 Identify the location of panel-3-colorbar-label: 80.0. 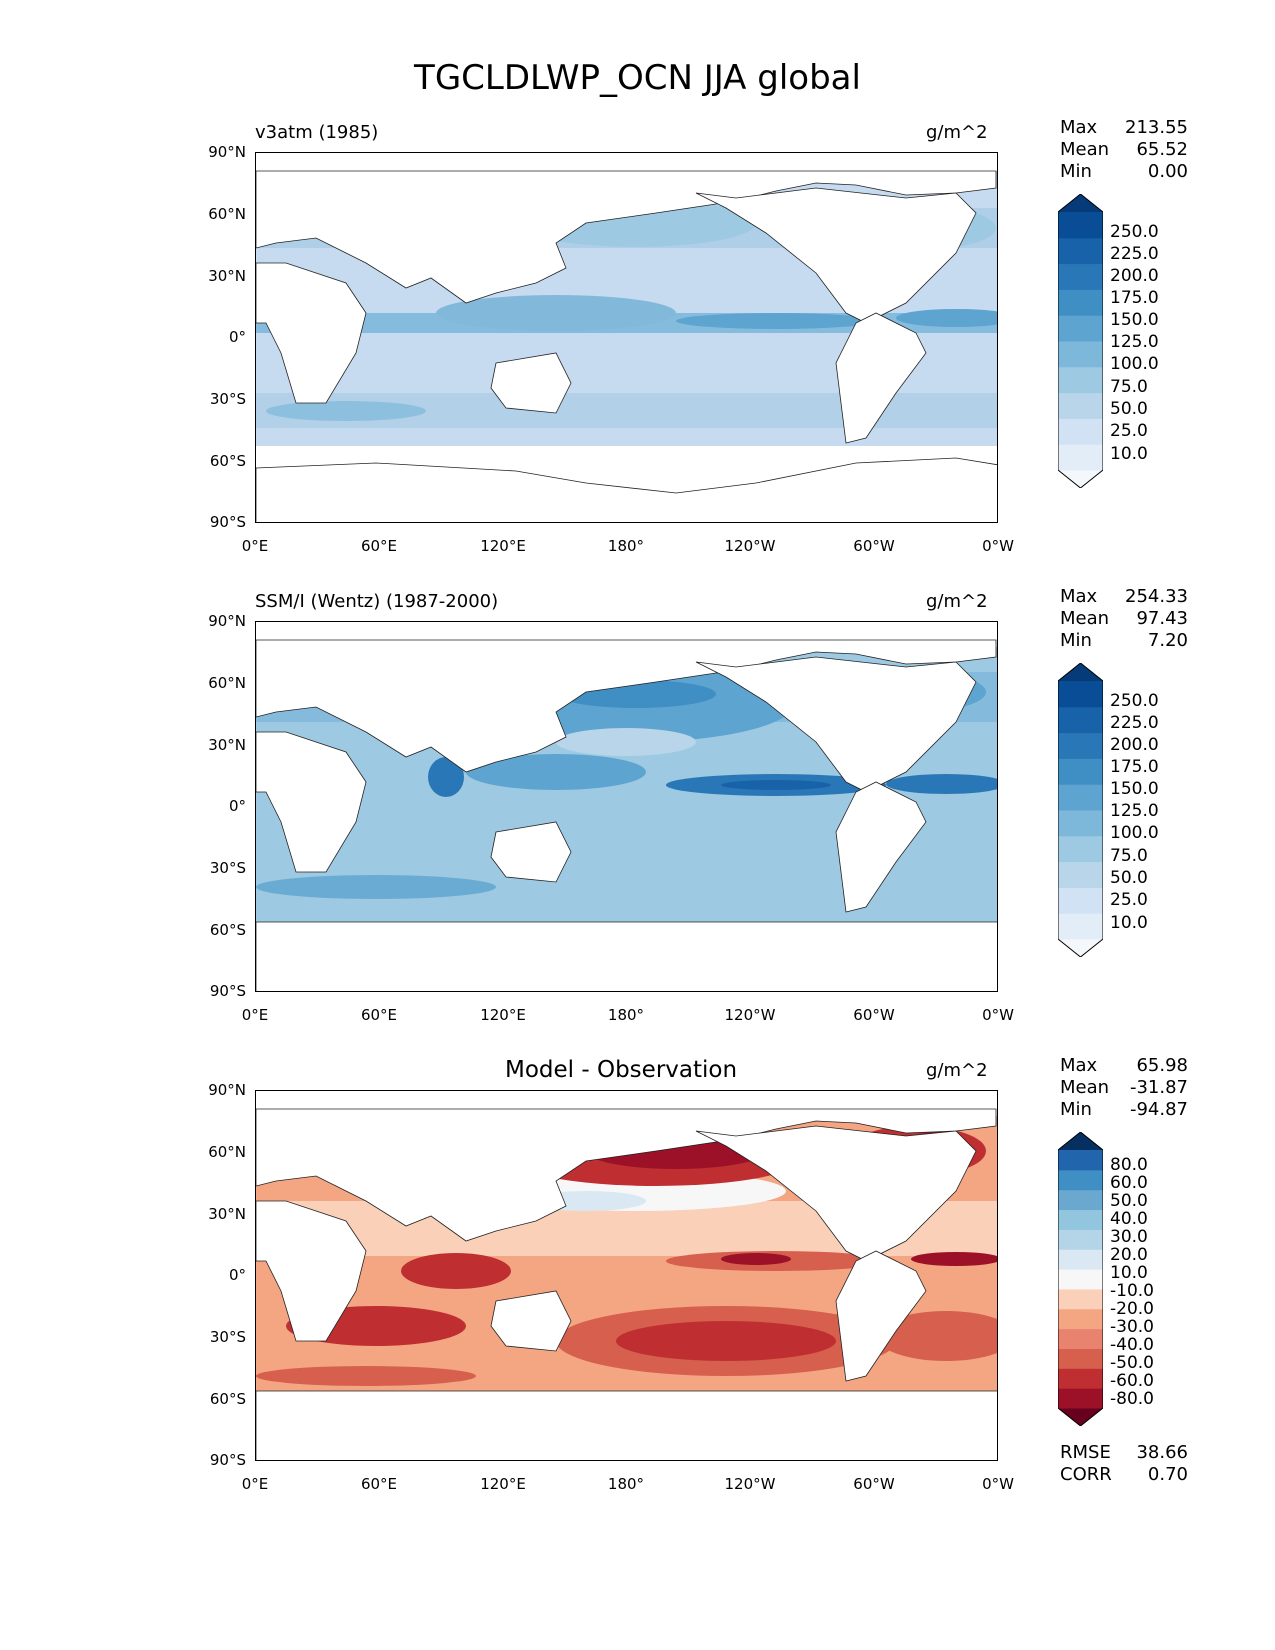
(1129, 1165).